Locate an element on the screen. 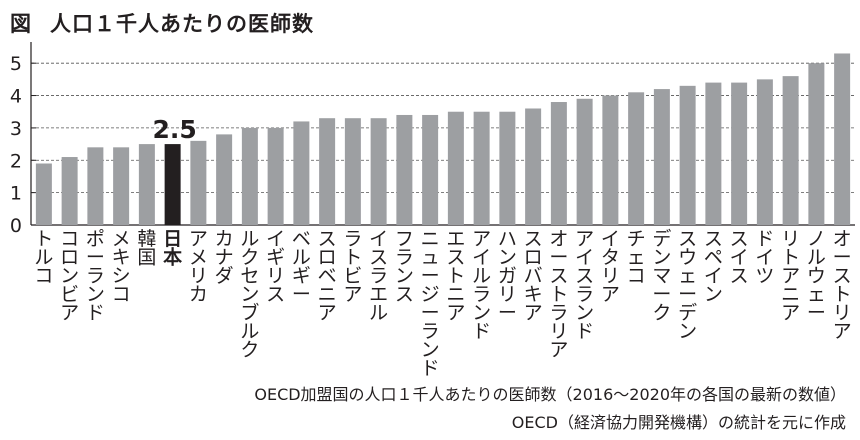 The image size is (860, 440). bar-カナダ is located at coordinates (224, 179).